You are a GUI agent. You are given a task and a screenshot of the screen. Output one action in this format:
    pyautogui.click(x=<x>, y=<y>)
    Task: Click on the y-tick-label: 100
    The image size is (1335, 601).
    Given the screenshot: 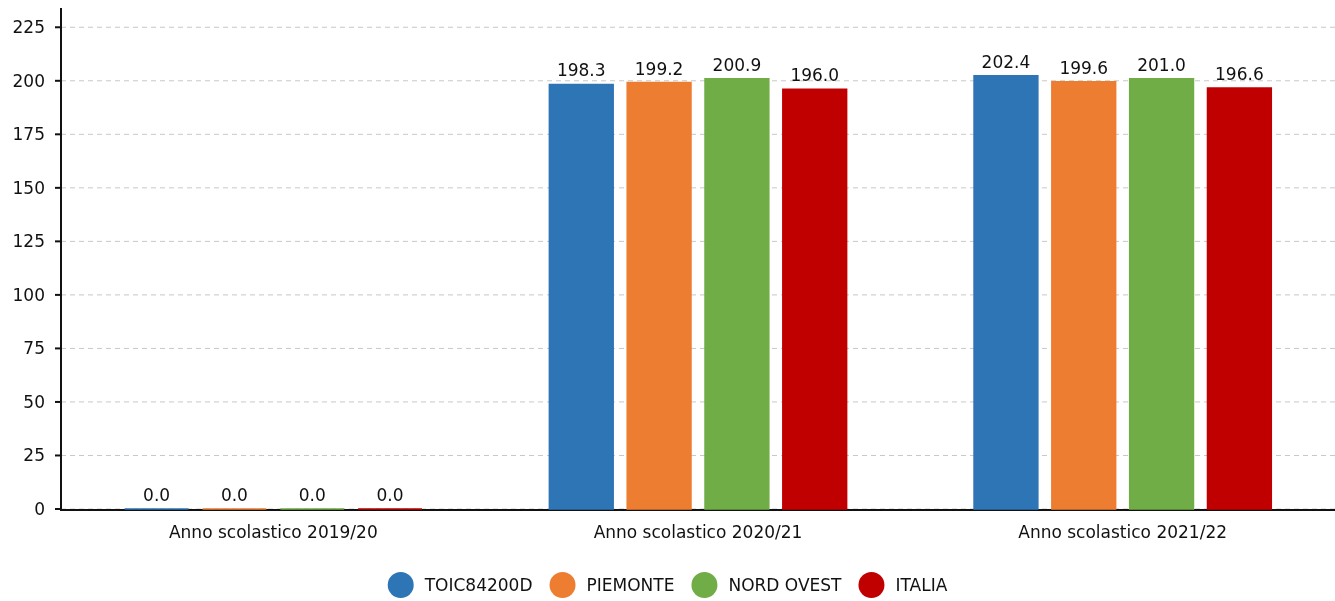 What is the action you would take?
    pyautogui.click(x=28, y=294)
    